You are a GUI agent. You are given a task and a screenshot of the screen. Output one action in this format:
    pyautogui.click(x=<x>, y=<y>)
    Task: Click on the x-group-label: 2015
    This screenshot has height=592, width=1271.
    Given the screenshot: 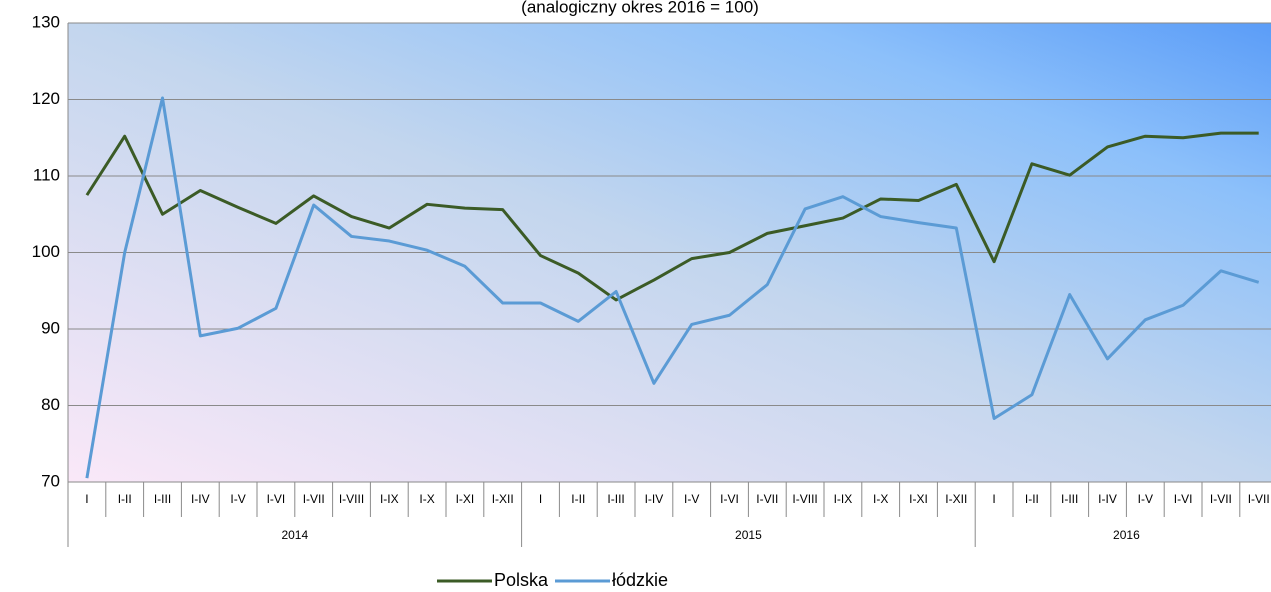 What is the action you would take?
    pyautogui.click(x=748, y=535)
    